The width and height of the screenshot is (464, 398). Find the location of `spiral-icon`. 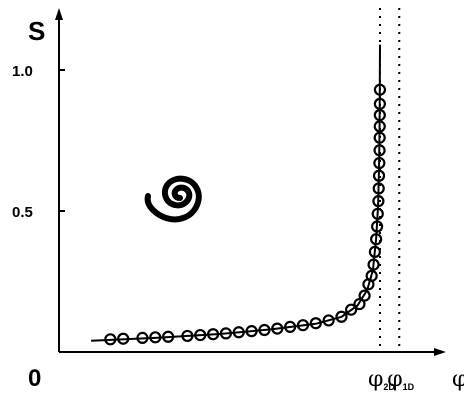

spiral-icon is located at coordinates (173, 199).